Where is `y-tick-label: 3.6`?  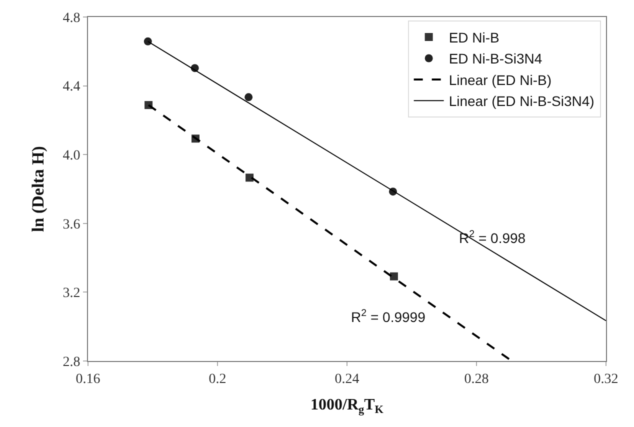
y-tick-label: 3.6 is located at coordinates (71, 224).